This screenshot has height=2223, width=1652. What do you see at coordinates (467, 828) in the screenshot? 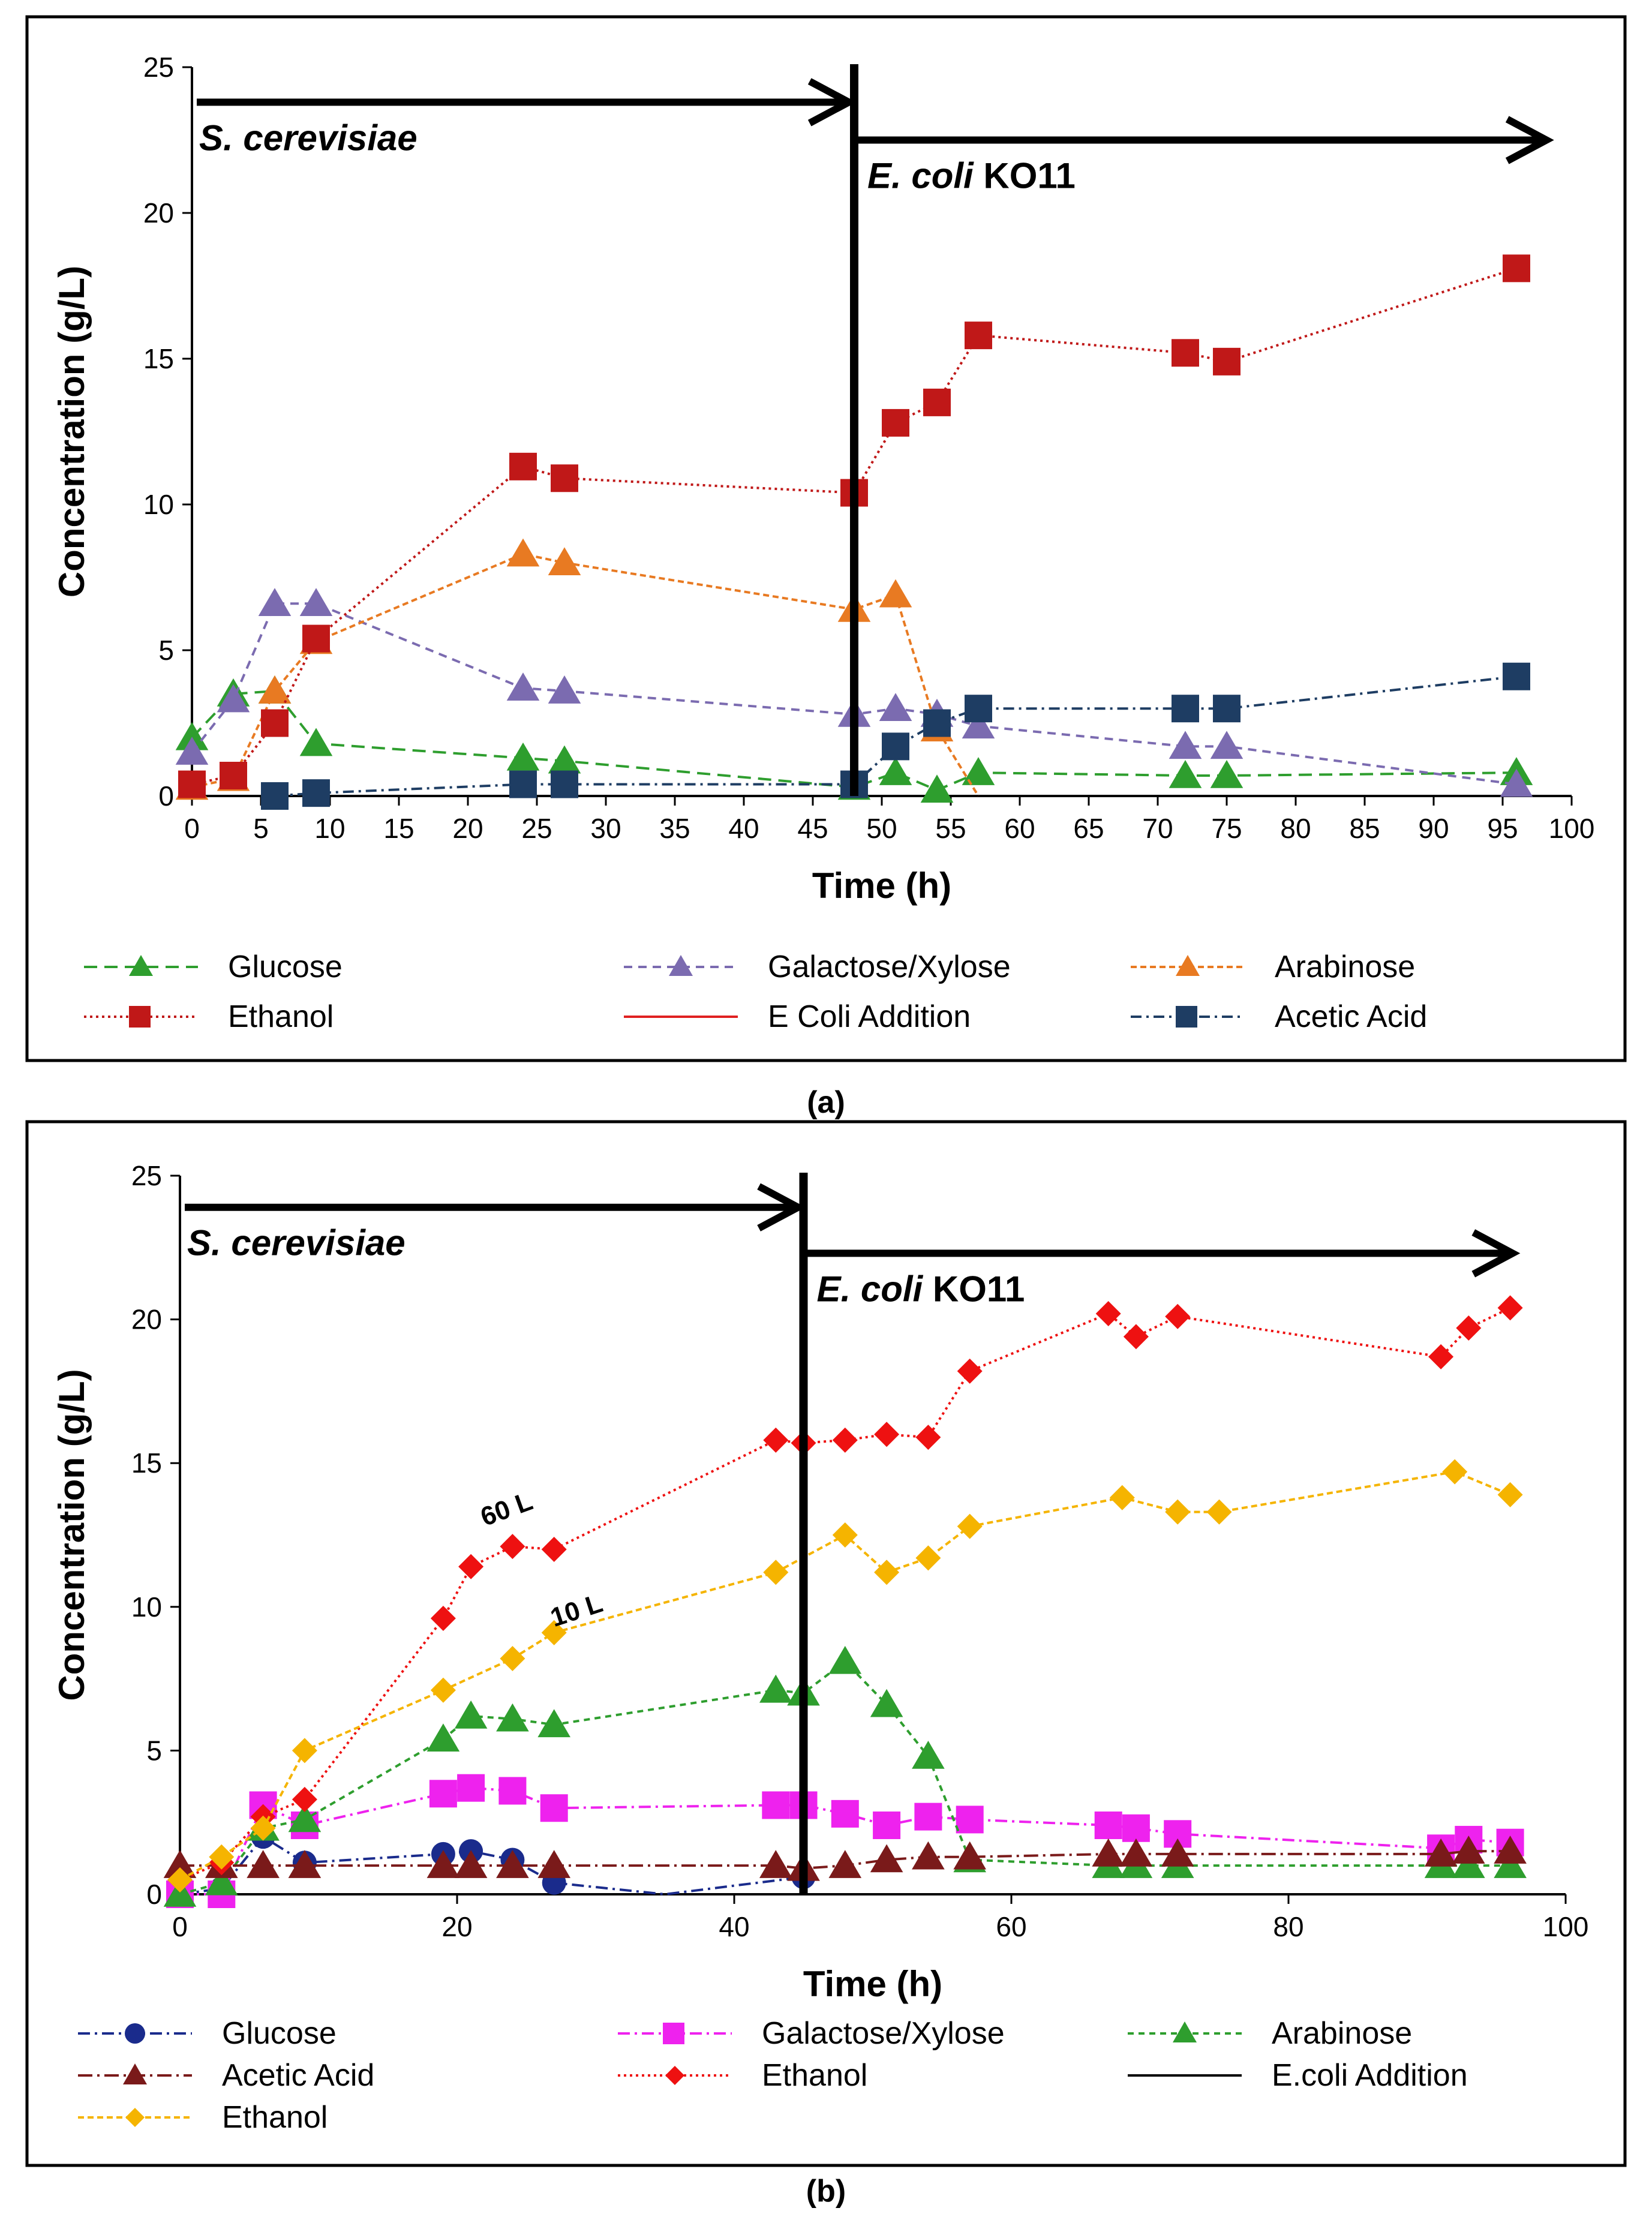
I see `x-tick-label-a-20: 20` at bounding box center [467, 828].